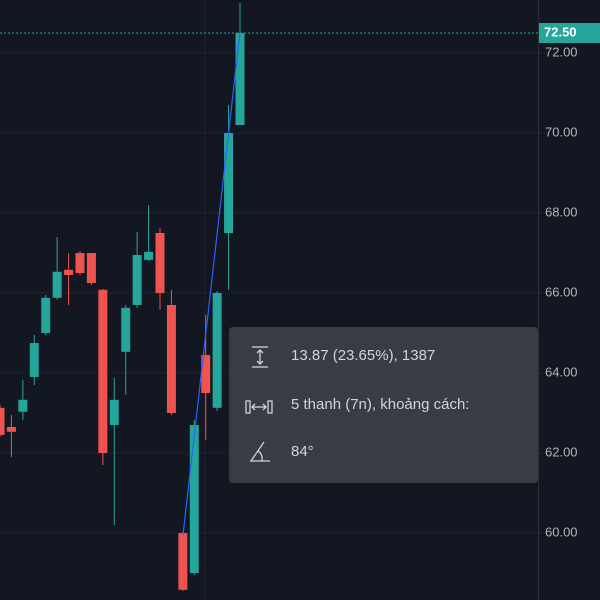 The width and height of the screenshot is (600, 600). What do you see at coordinates (561, 371) in the screenshot?
I see `y-tick-label: 64.00` at bounding box center [561, 371].